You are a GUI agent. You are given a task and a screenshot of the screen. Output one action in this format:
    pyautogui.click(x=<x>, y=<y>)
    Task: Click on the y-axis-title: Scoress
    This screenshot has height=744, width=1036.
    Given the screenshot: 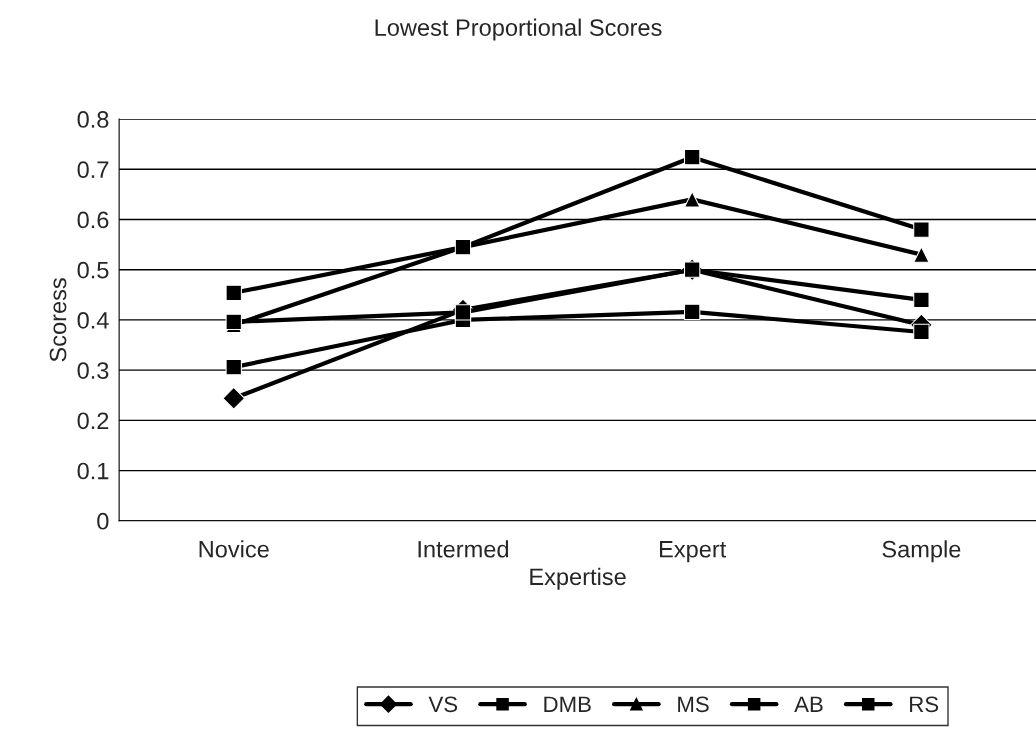 What is the action you would take?
    pyautogui.click(x=58, y=320)
    